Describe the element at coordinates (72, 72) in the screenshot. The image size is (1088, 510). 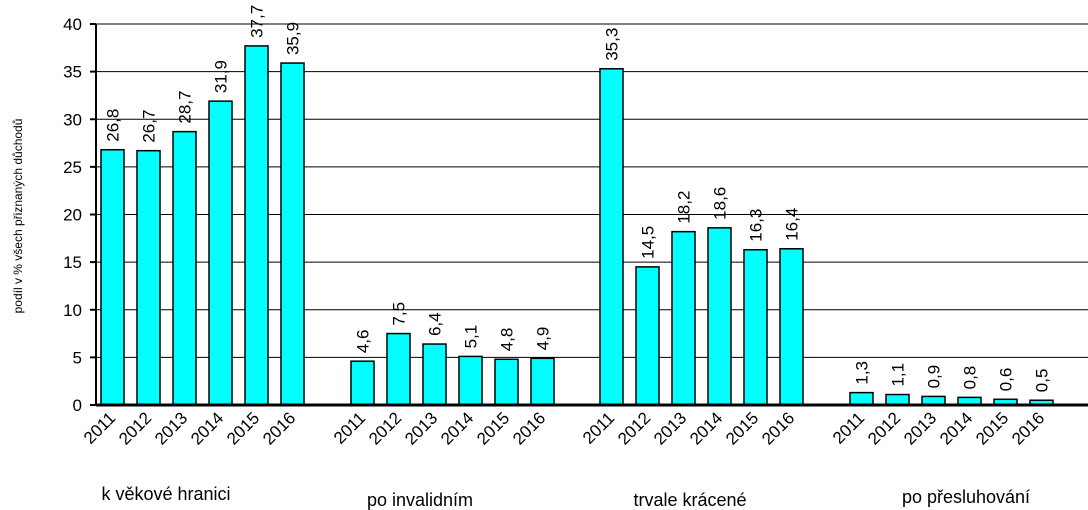
I see `y-tick-label: 35` at that location.